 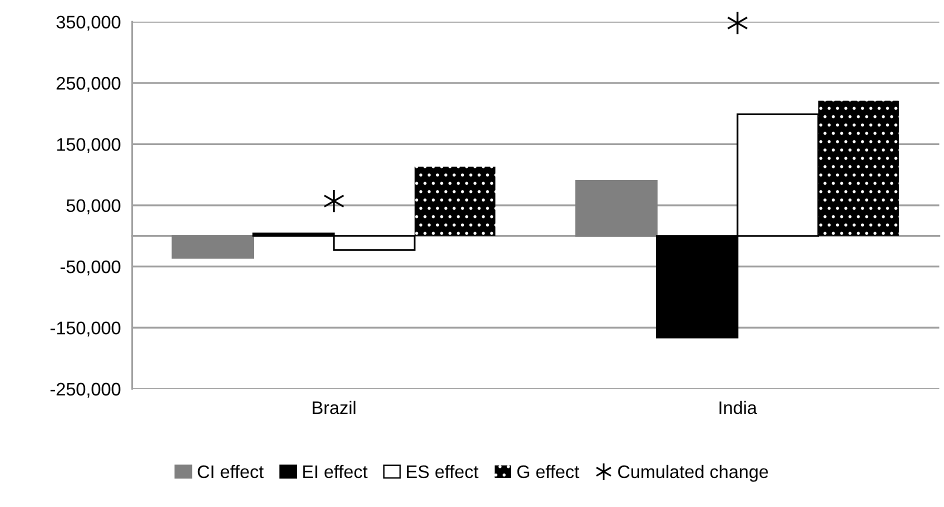 What do you see at coordinates (335, 471) in the screenshot?
I see `legend-label: EI effect` at bounding box center [335, 471].